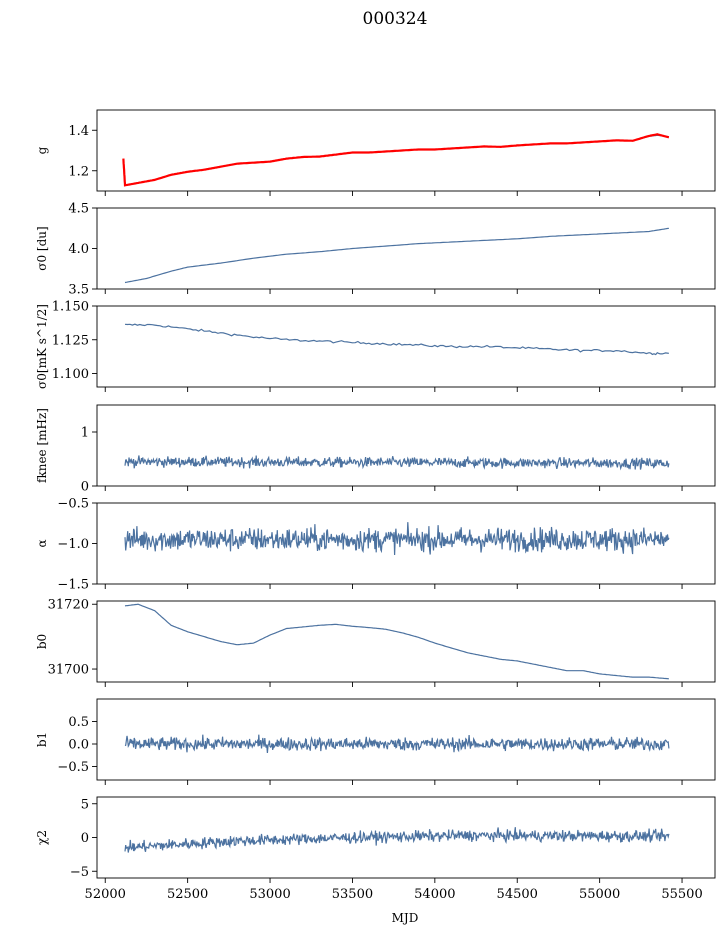  I want to click on xtick-label: 52500, so click(187, 894).